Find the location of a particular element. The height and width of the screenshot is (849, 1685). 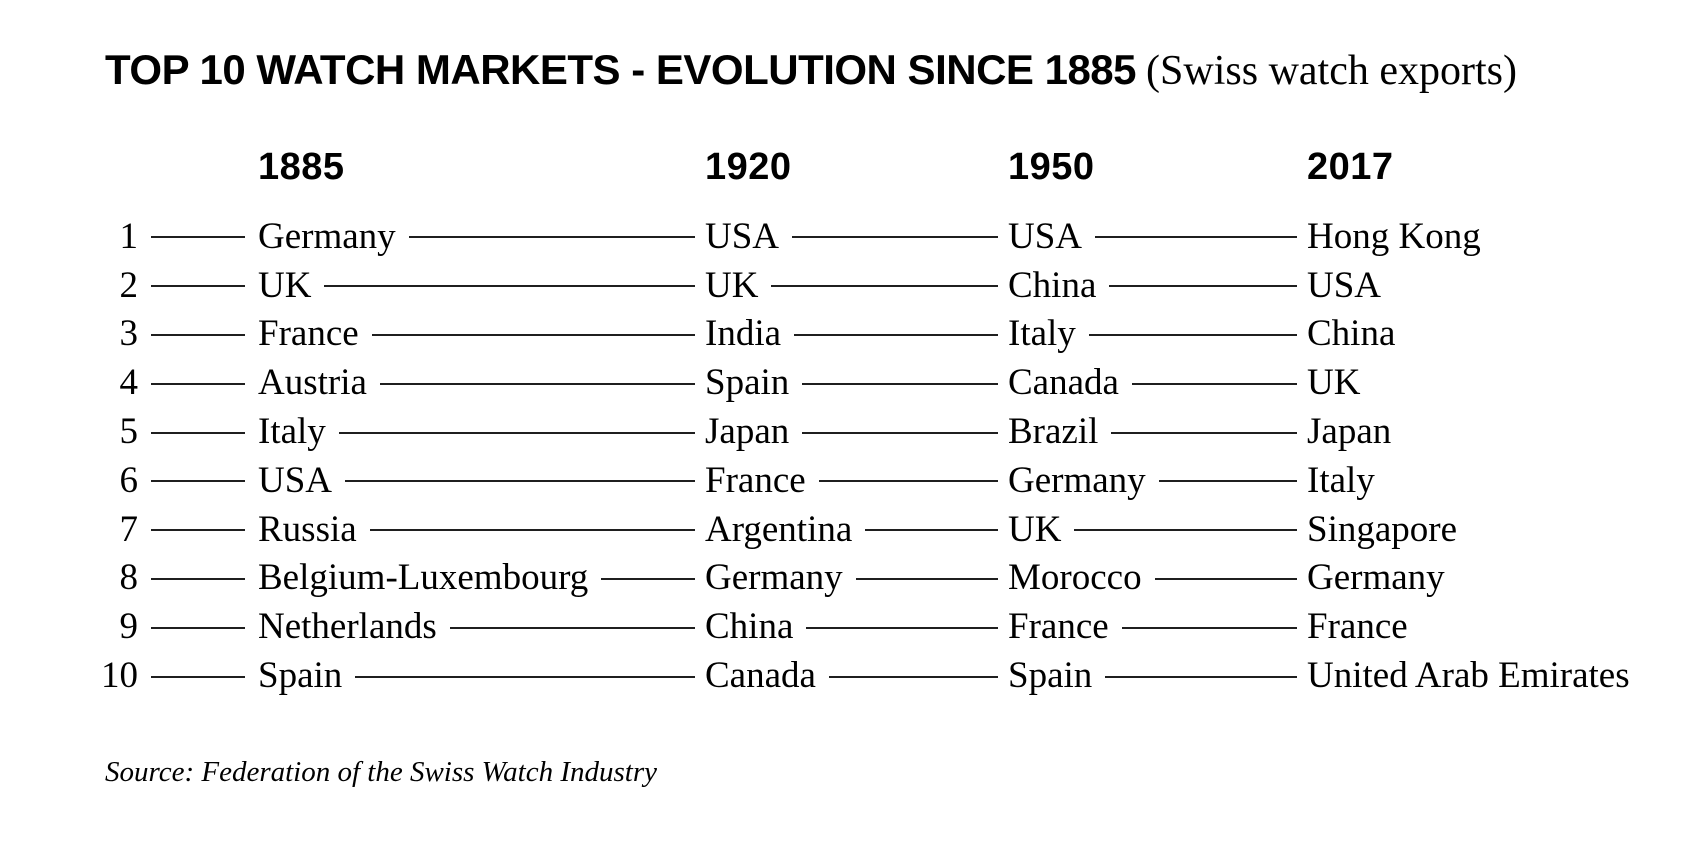

cell-1920: USA is located at coordinates (856, 236).